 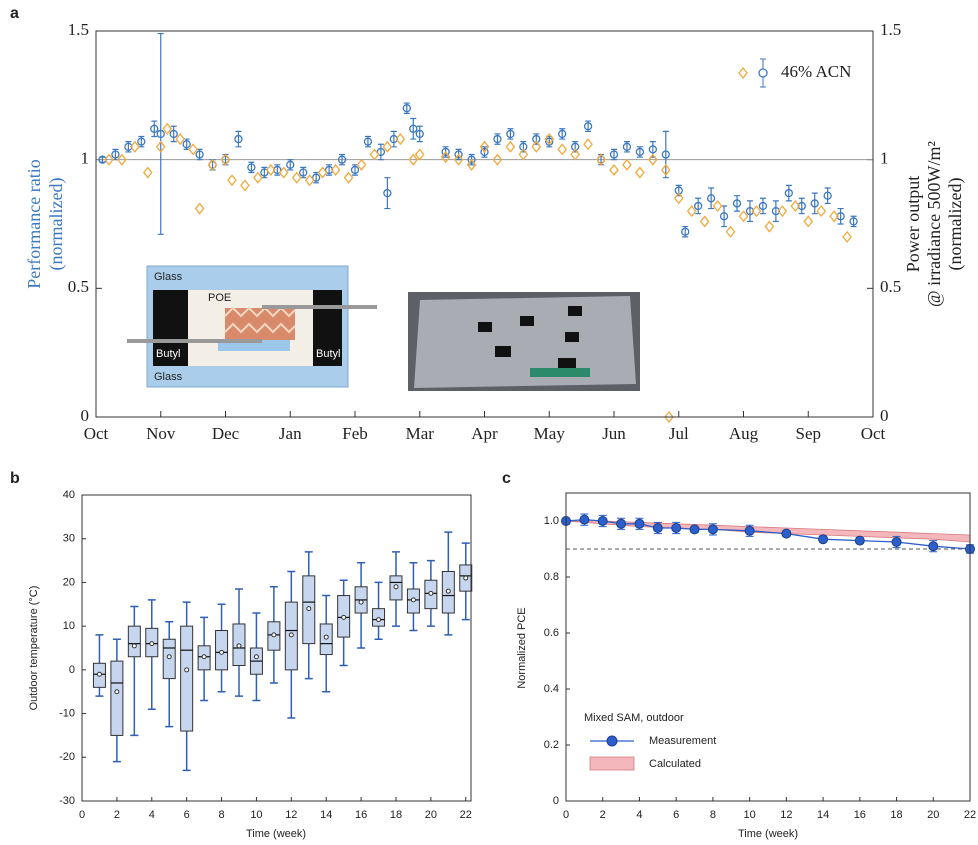 What do you see at coordinates (96, 433) in the screenshot?
I see `x-tick-label: Oct` at bounding box center [96, 433].